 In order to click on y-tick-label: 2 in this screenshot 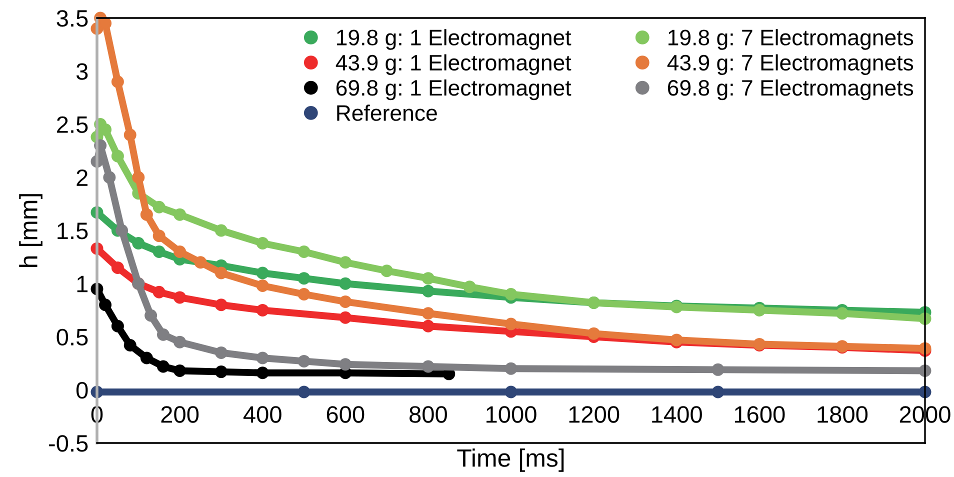, I will do `click(82, 177)`.